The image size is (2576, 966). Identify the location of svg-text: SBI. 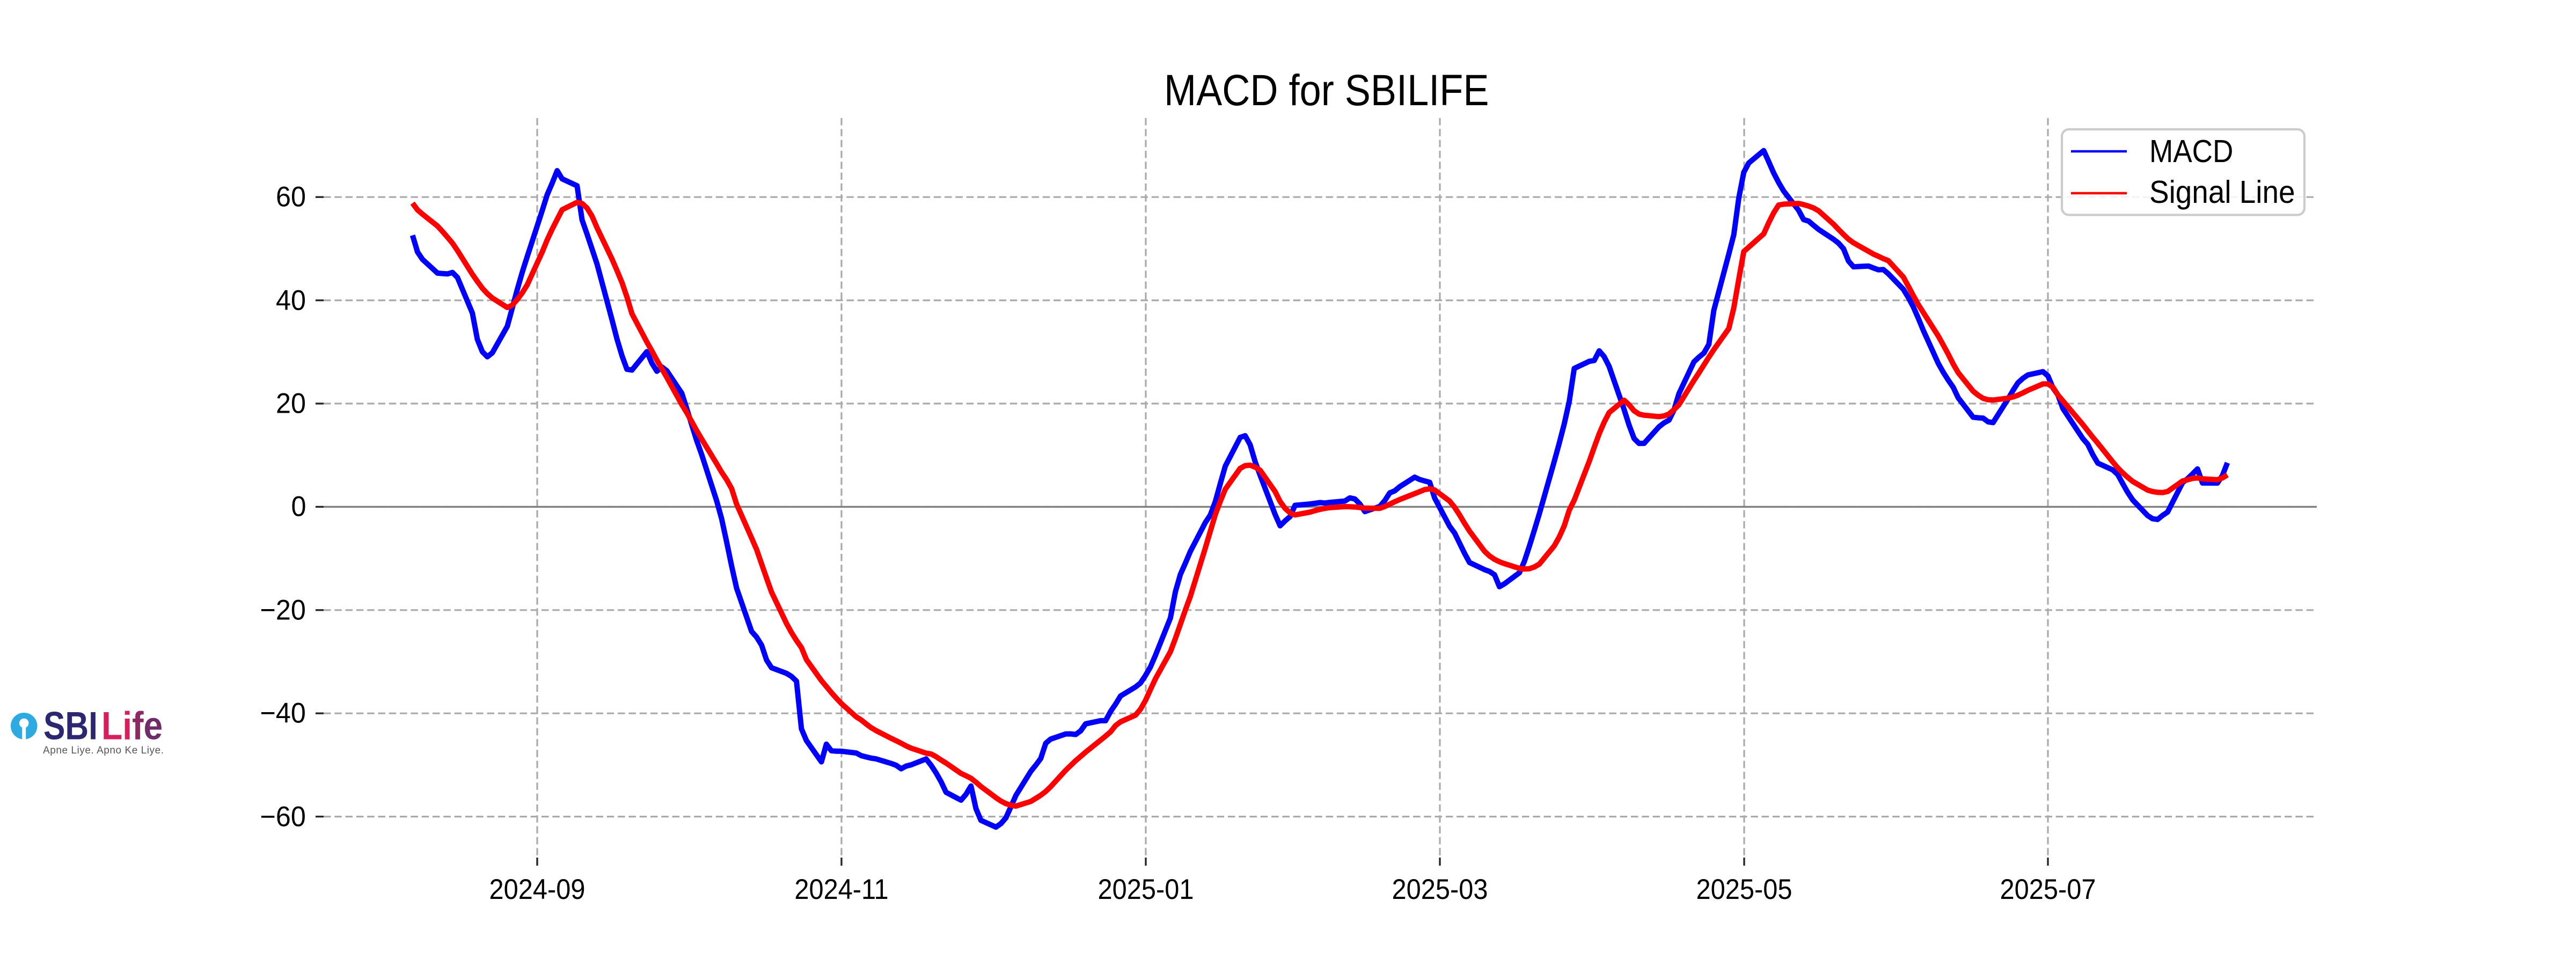
(70, 726).